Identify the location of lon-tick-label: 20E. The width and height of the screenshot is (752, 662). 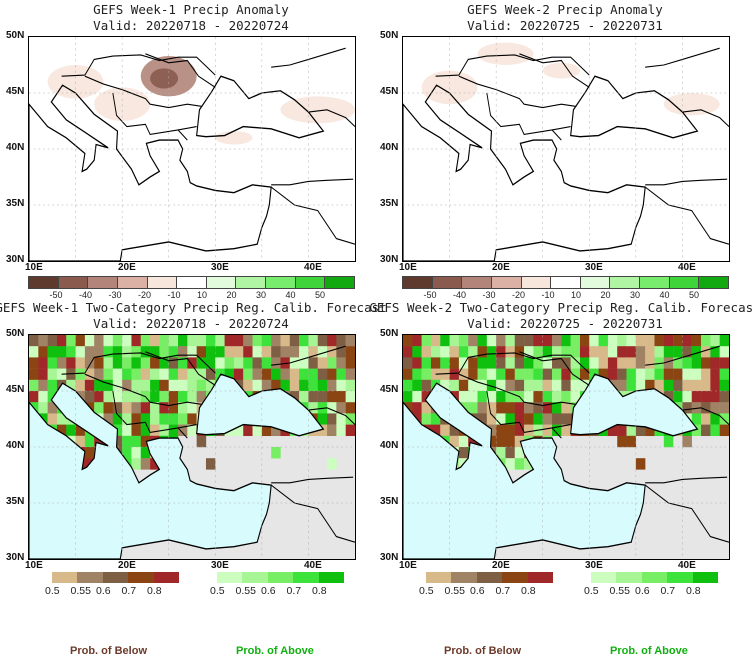
(501, 267).